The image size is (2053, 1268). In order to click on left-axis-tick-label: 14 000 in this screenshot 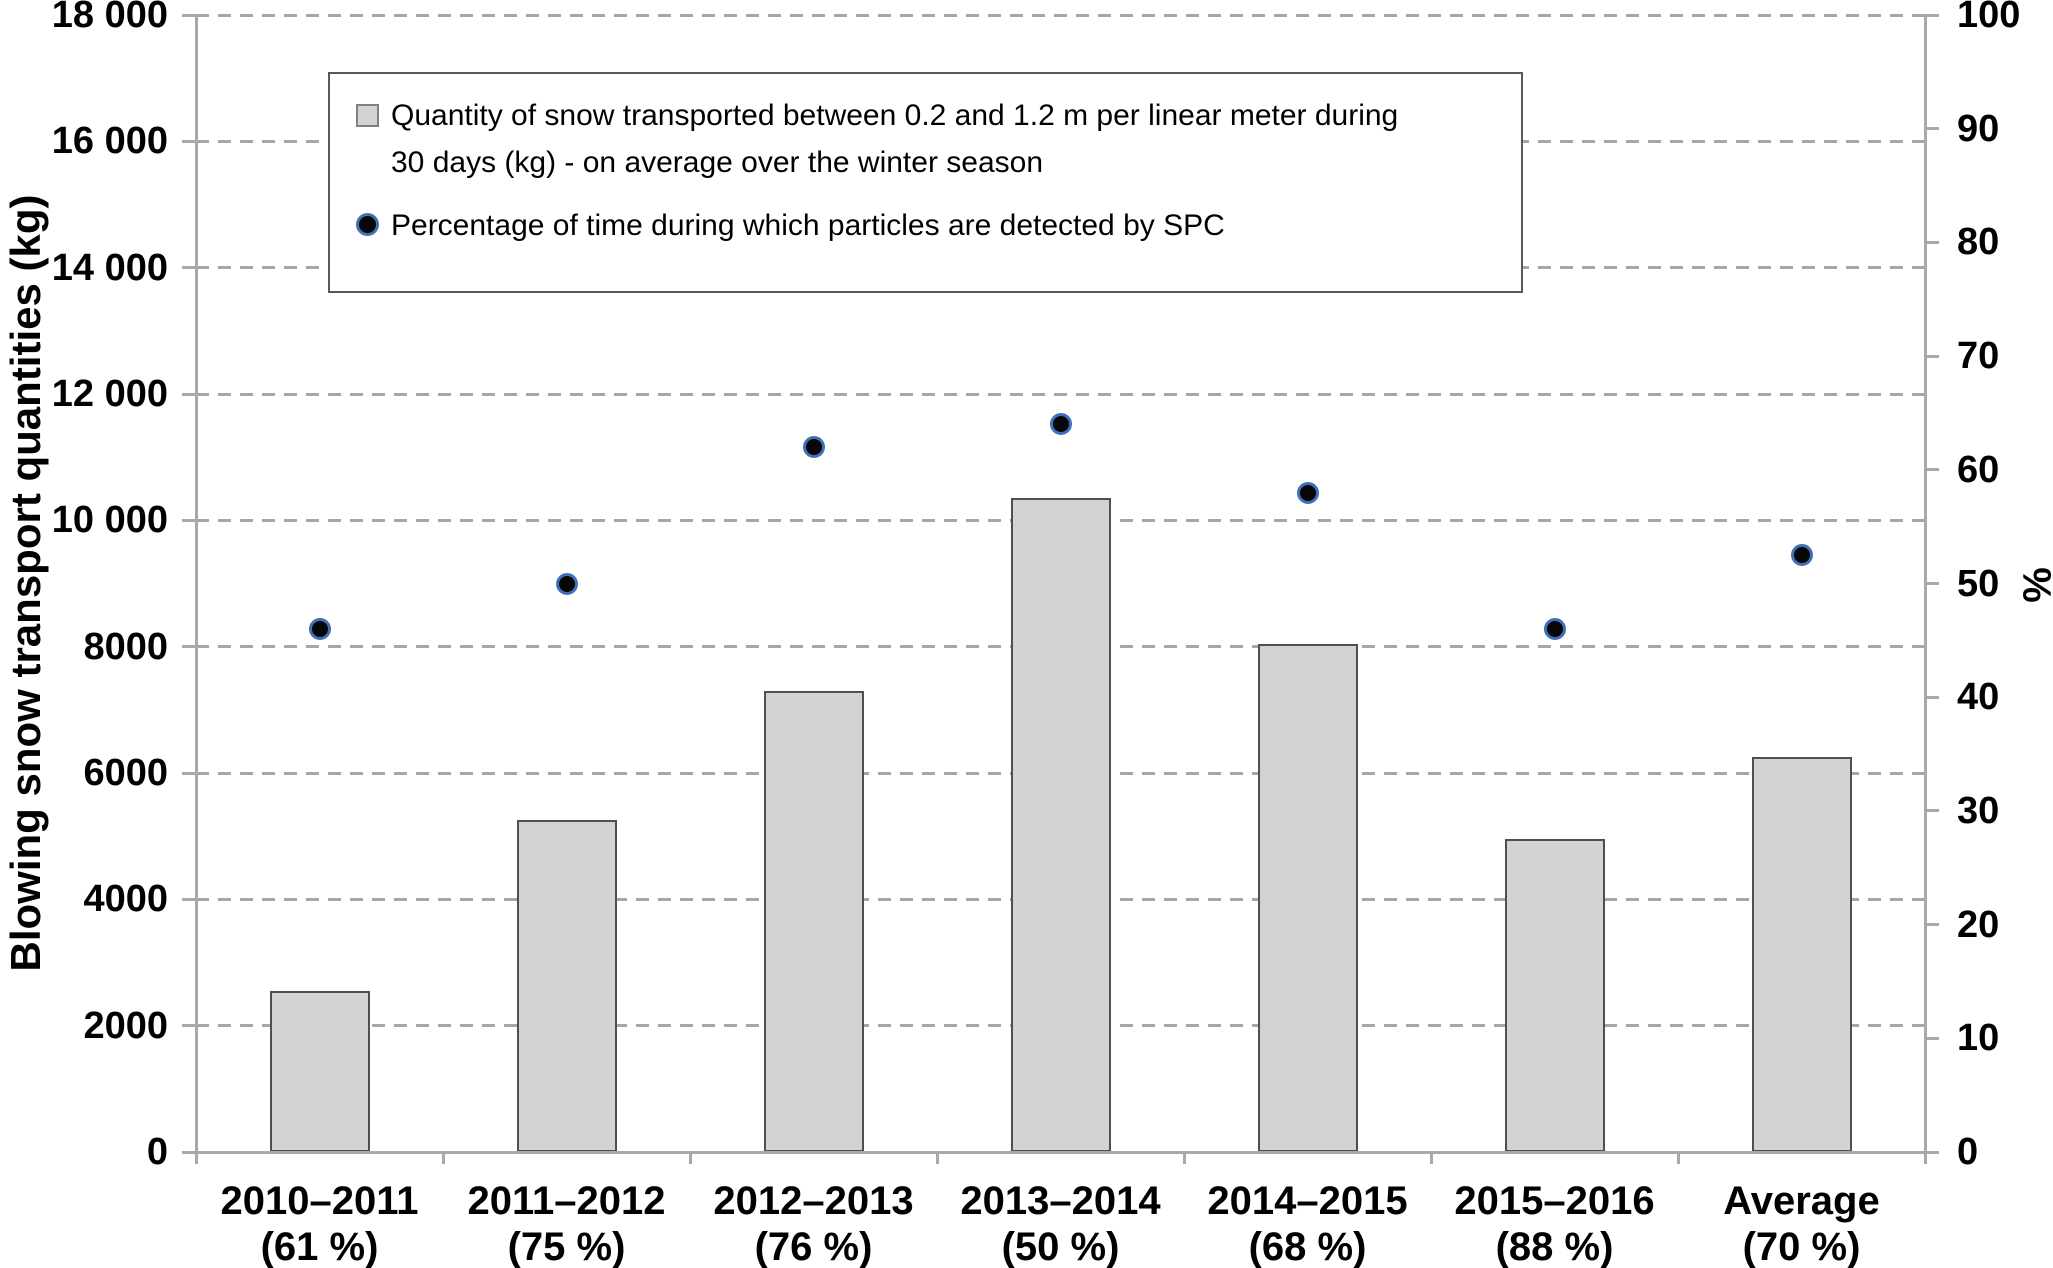, I will do `click(109, 267)`.